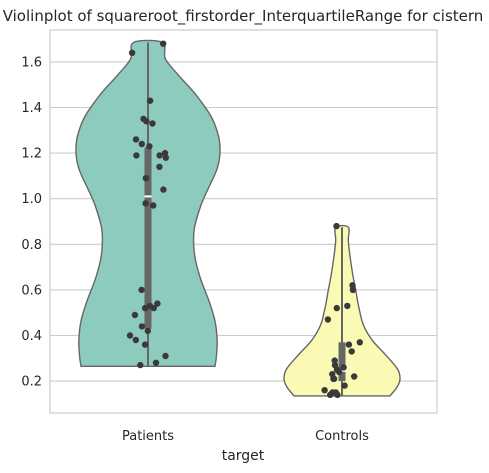 Image resolution: width=489 pixels, height=473 pixels. I want to click on x-tick-label: Controls, so click(342, 436).